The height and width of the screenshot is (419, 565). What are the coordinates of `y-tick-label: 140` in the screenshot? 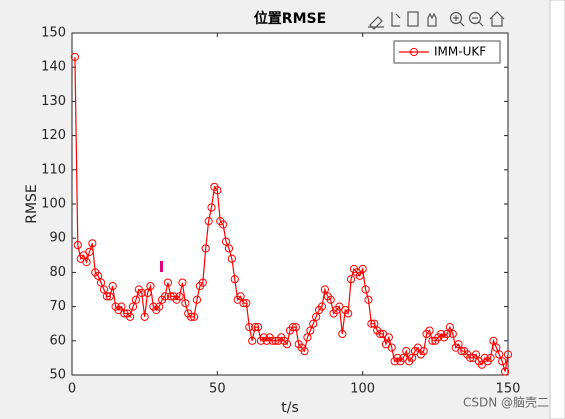 It's located at (53, 67).